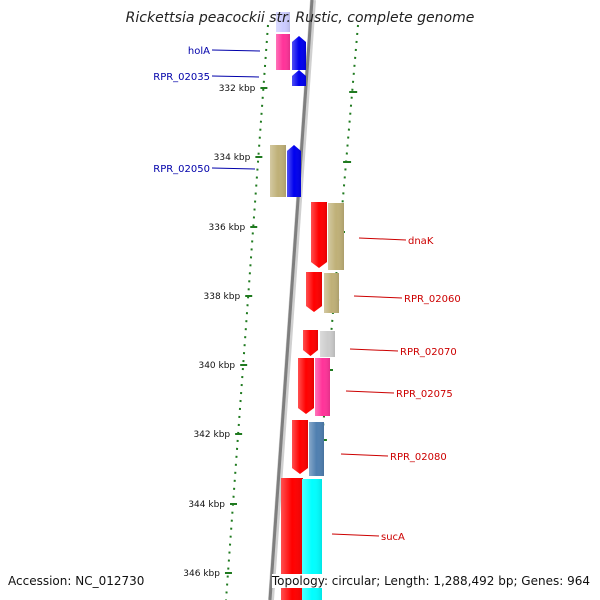  I want to click on gene-feature-holA, so click(283, 52).